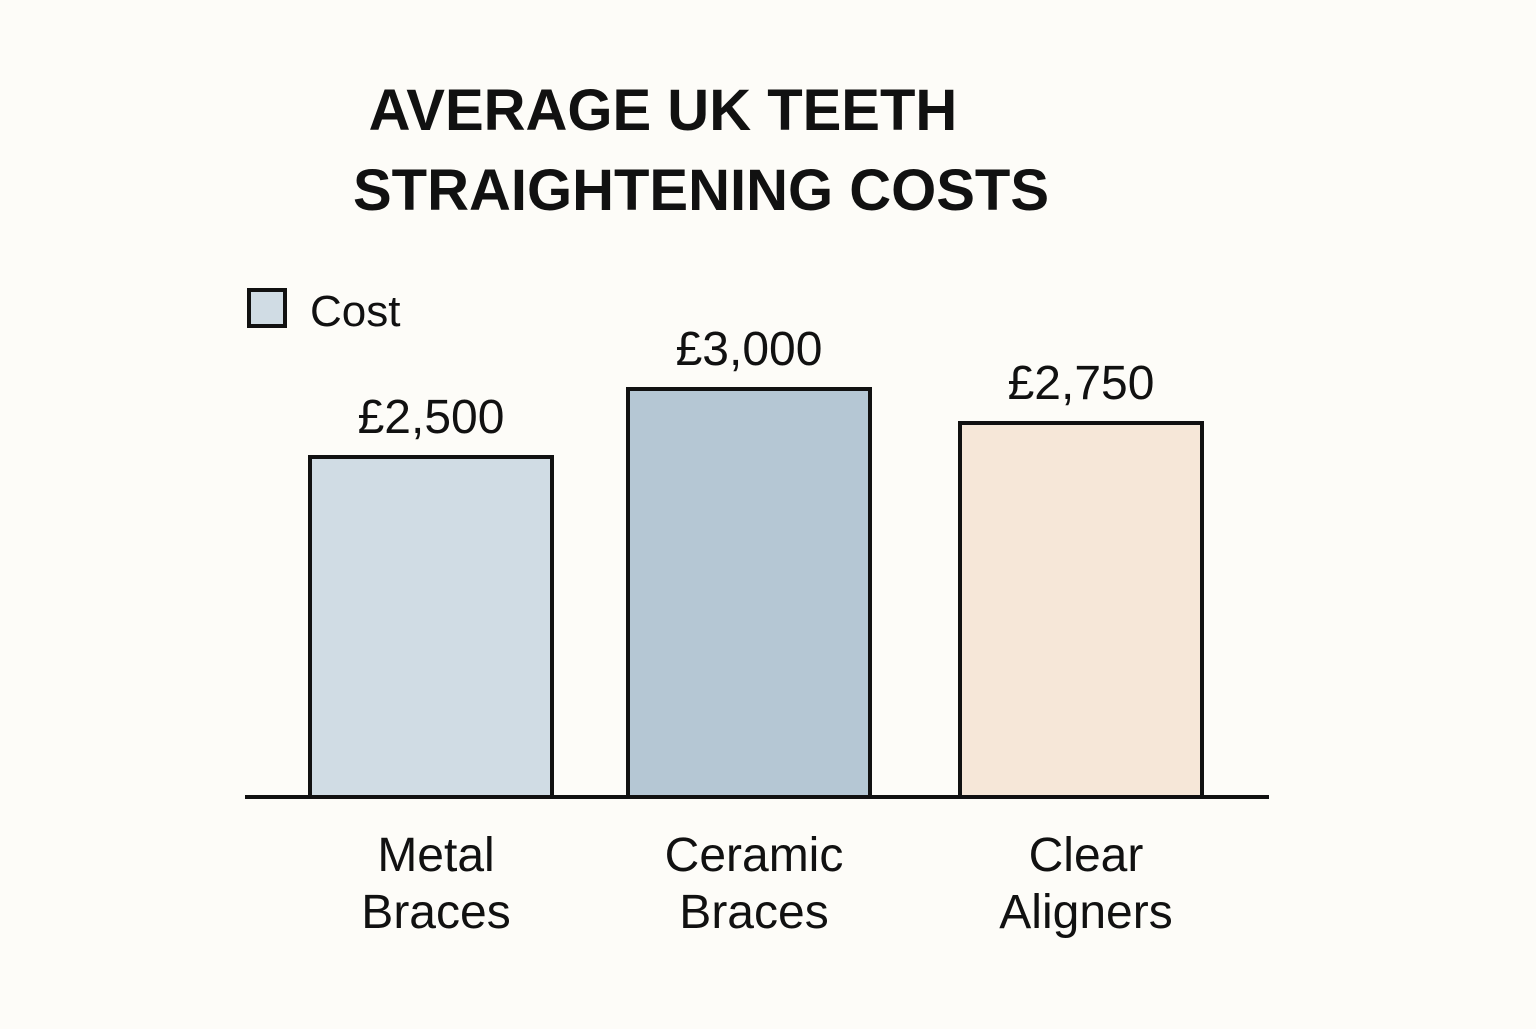  What do you see at coordinates (1081, 383) in the screenshot?
I see `bar-value-label-3: £2,750` at bounding box center [1081, 383].